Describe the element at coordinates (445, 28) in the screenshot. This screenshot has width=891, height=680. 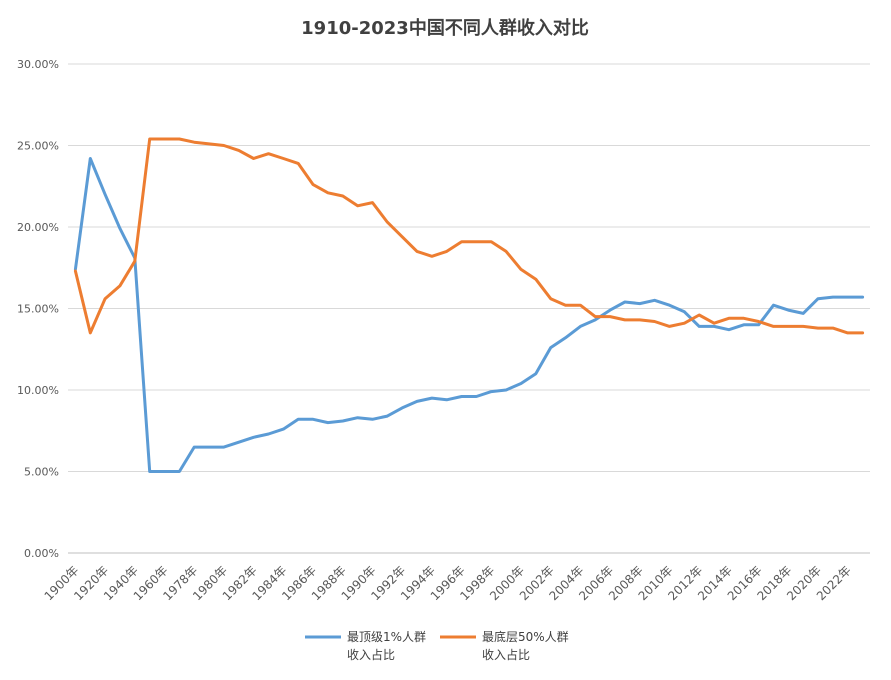
I see `chart-title: 1910-2023中国不同人群收入对比` at that location.